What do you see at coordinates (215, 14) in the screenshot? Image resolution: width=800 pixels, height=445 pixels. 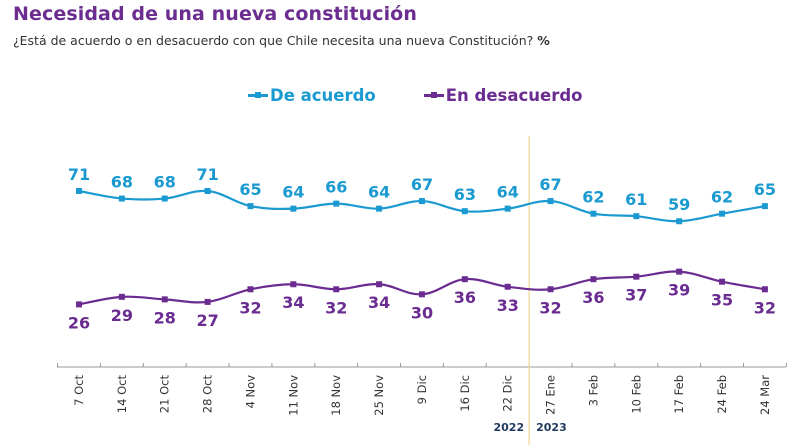 I see `chart-title: Necesidad de una nueva constitución` at bounding box center [215, 14].